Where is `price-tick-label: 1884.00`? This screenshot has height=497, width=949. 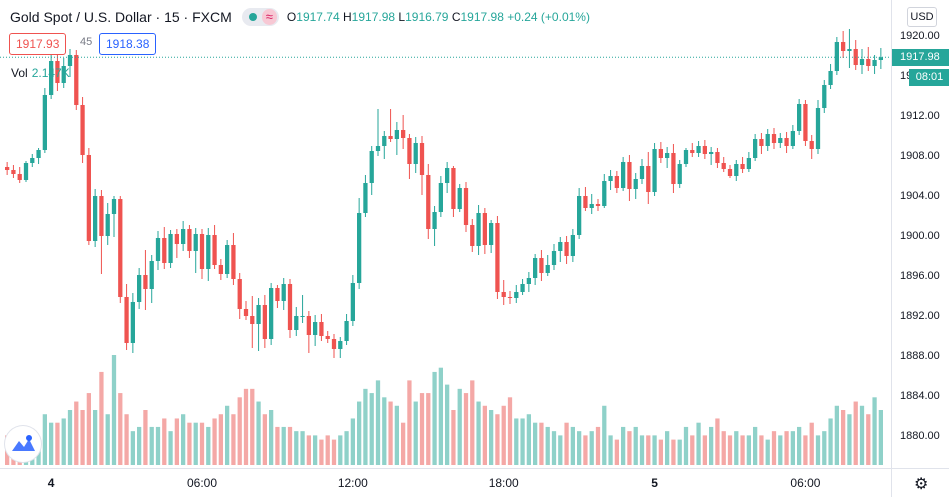
price-tick-label: 1884.00 is located at coordinates (920, 396).